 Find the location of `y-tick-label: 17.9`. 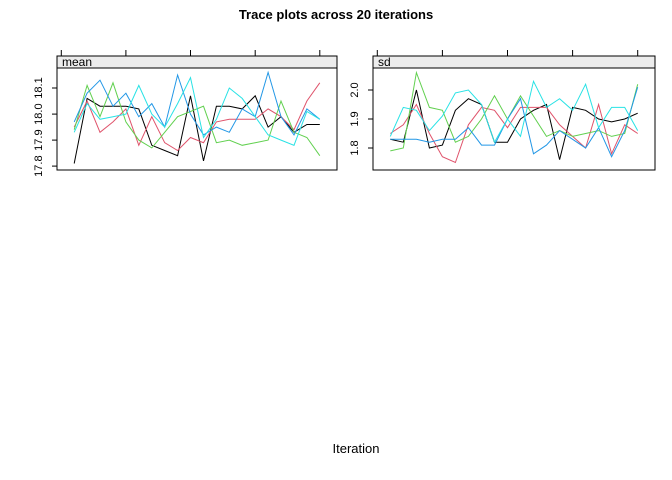

y-tick-label: 17.9 is located at coordinates (39, 139).